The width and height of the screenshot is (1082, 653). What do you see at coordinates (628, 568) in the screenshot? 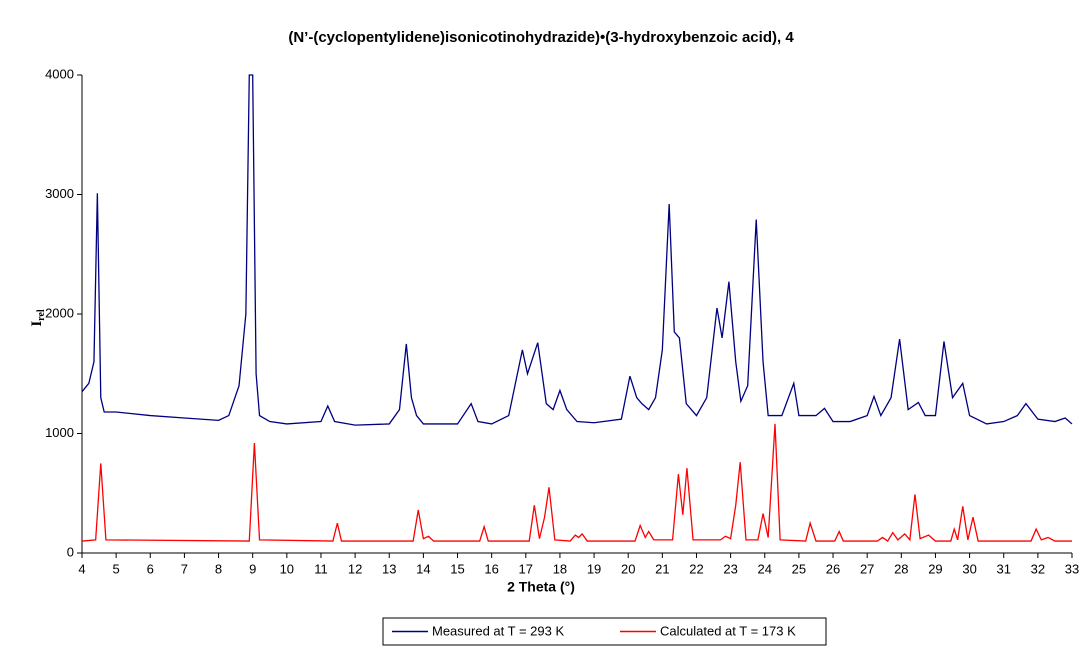
I see `x-tick-label: 20` at bounding box center [628, 568].